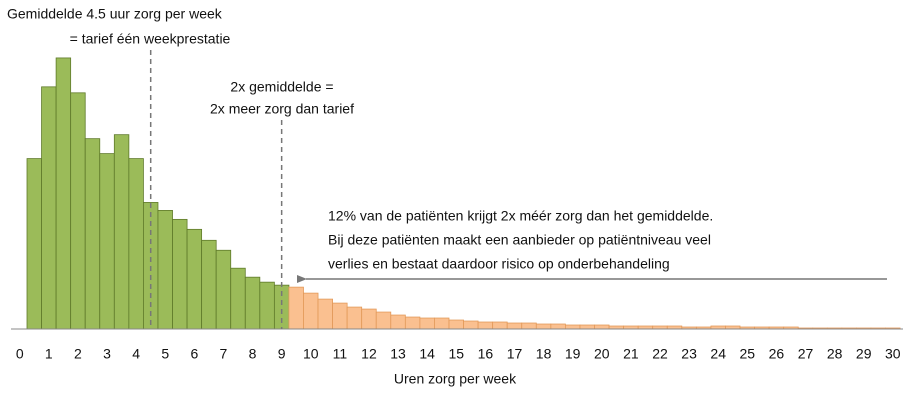 The width and height of the screenshot is (904, 406). I want to click on x-tick-label: 17, so click(515, 354).